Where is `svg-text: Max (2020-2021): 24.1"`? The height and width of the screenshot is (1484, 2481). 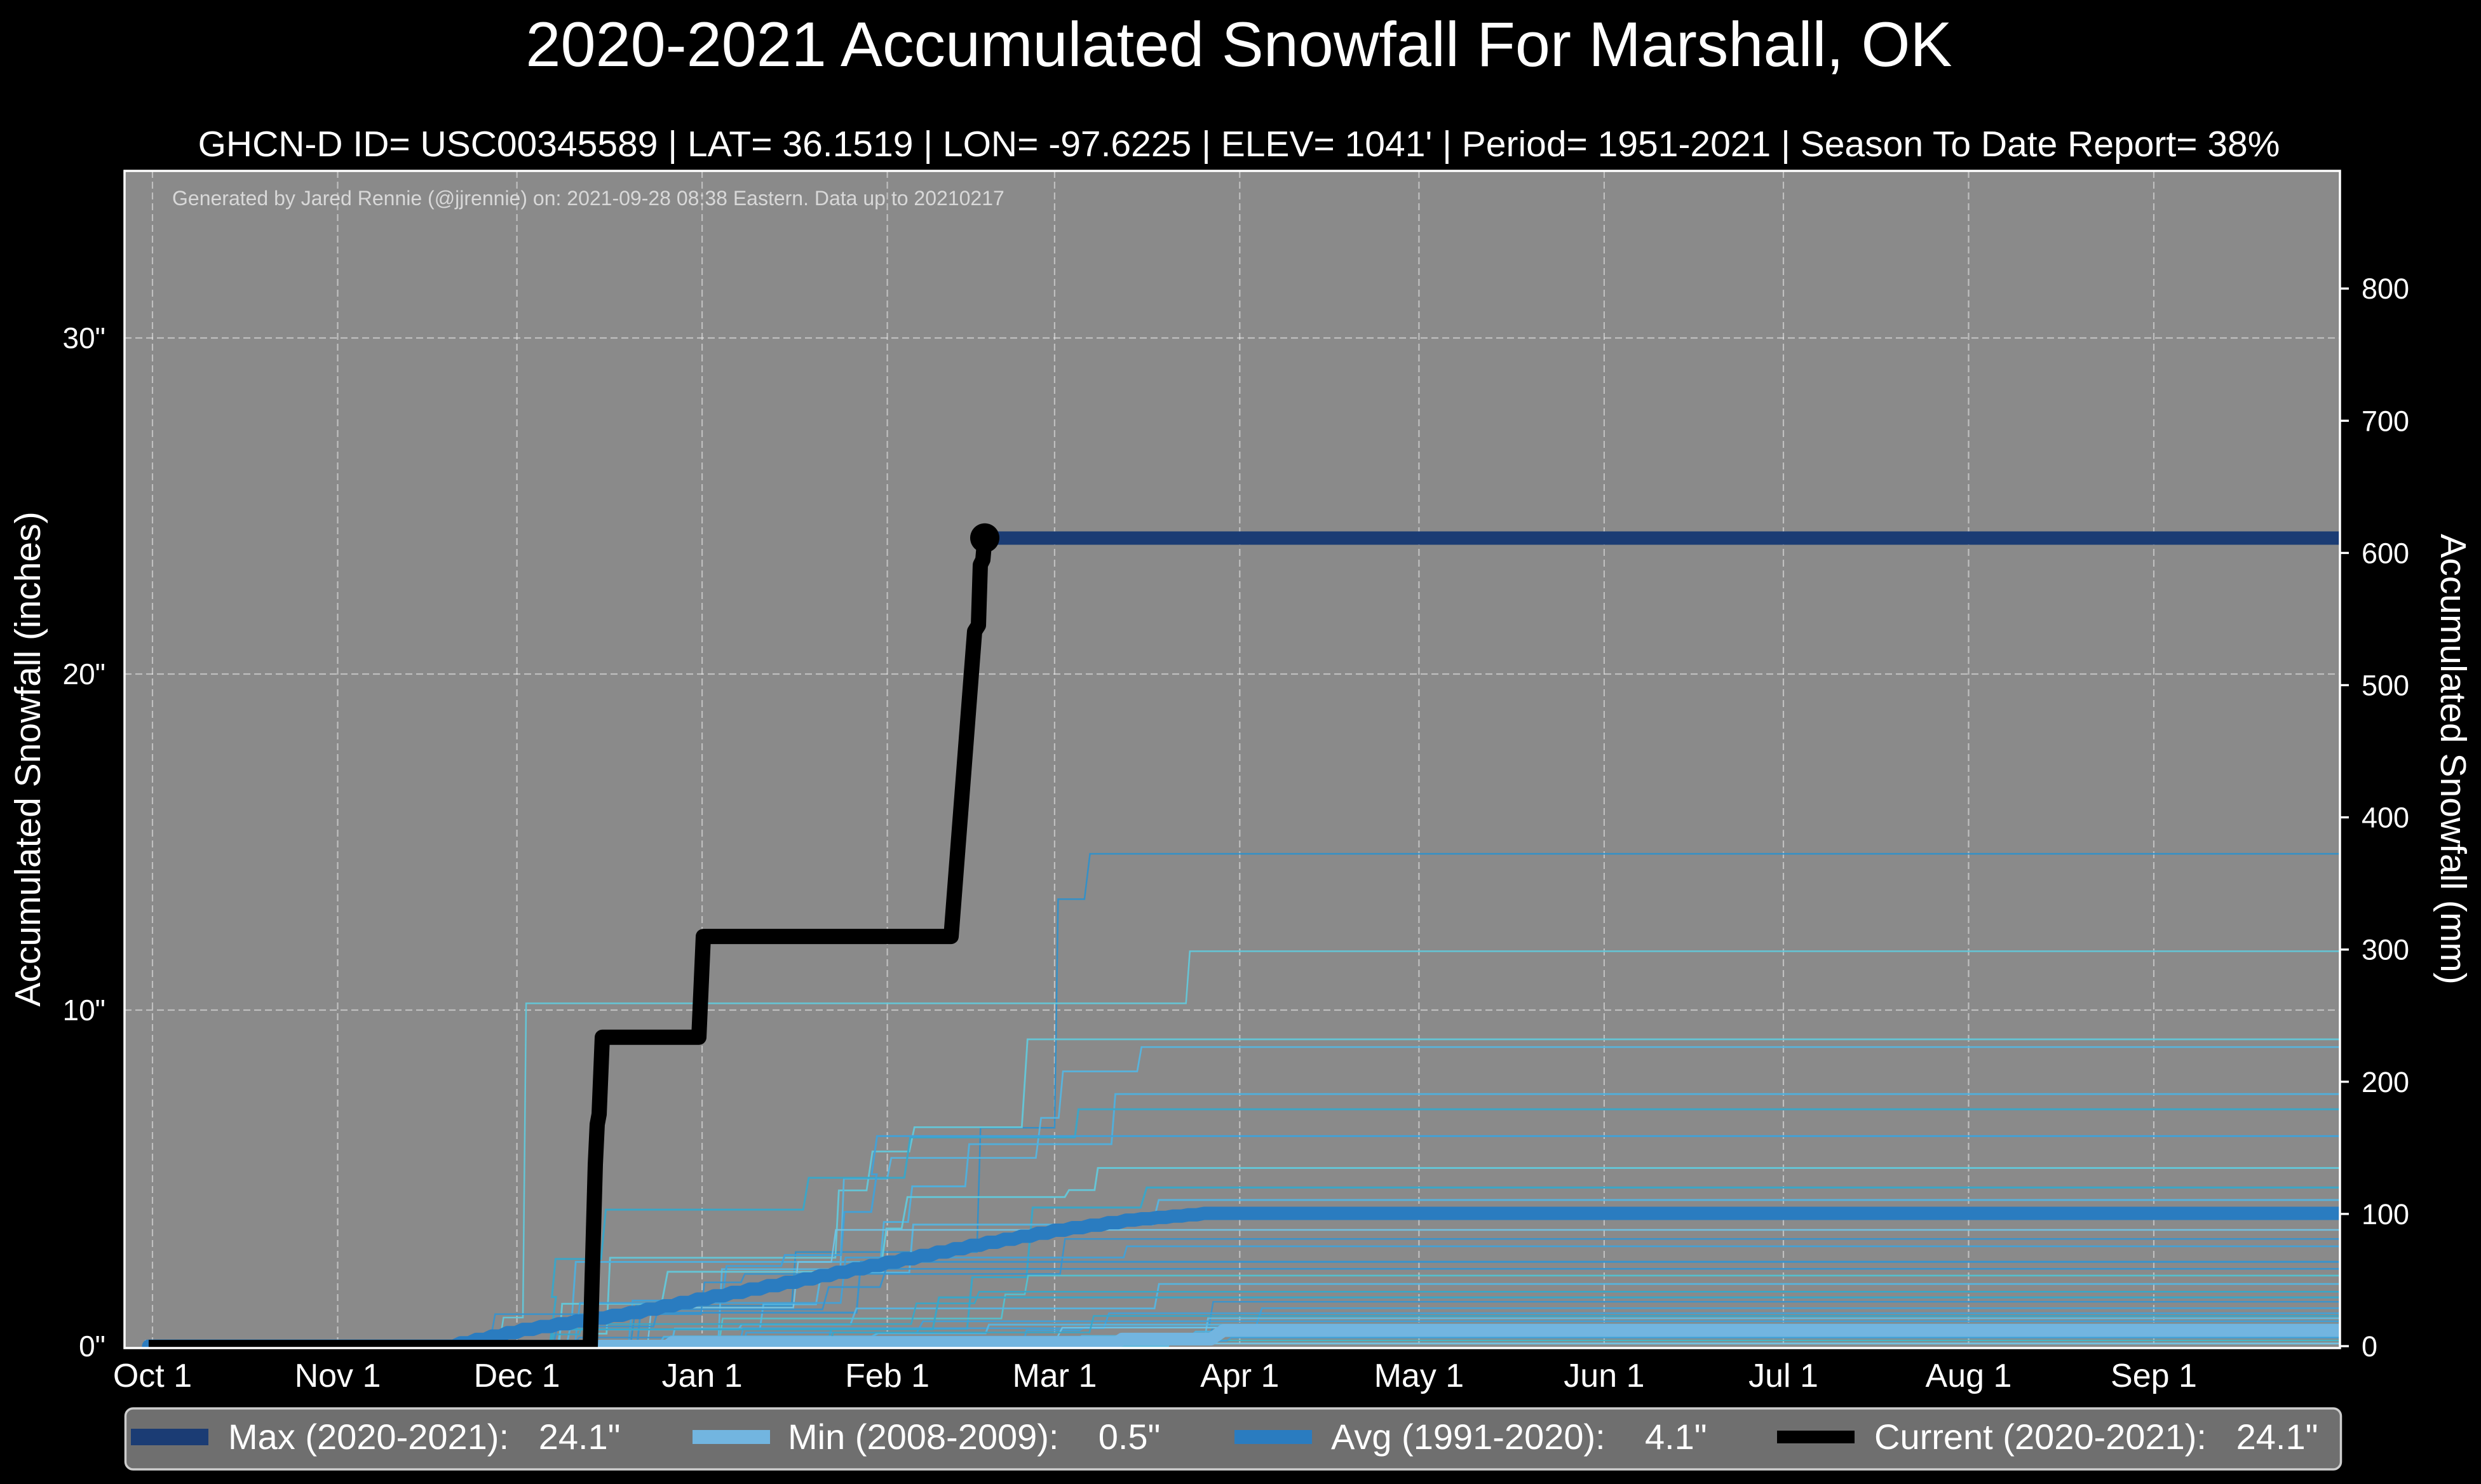
svg-text: Max (2020-2021): 24.1" is located at coordinates (424, 1437).